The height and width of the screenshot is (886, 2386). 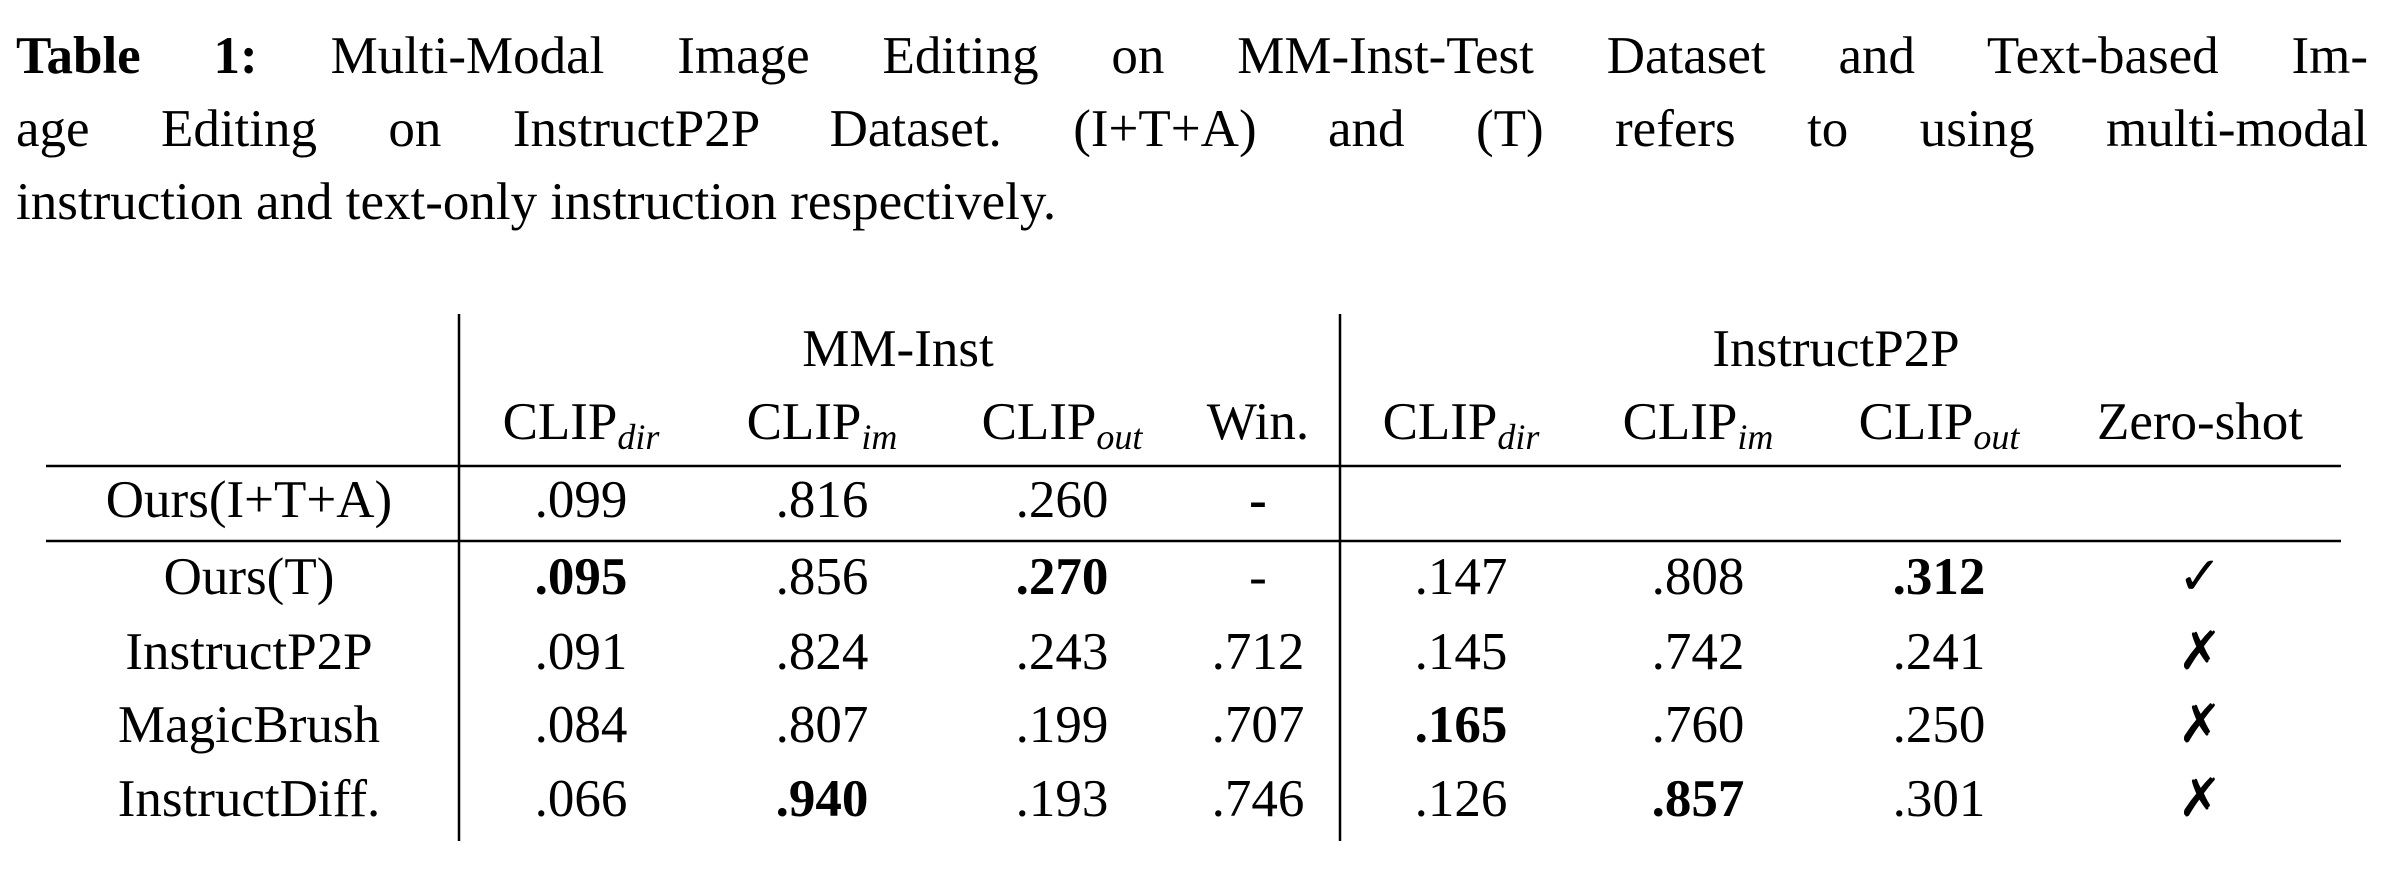 I want to click on table-cell: .816, so click(x=822, y=500).